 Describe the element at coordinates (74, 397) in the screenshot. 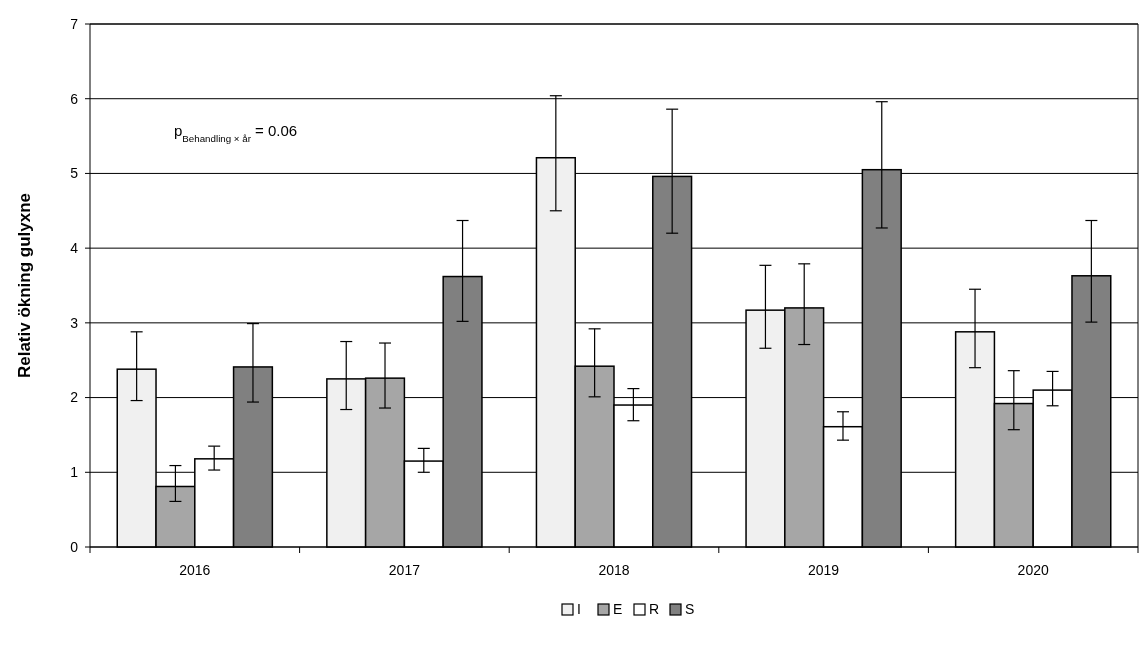

I see `y-tick-label: 2` at that location.